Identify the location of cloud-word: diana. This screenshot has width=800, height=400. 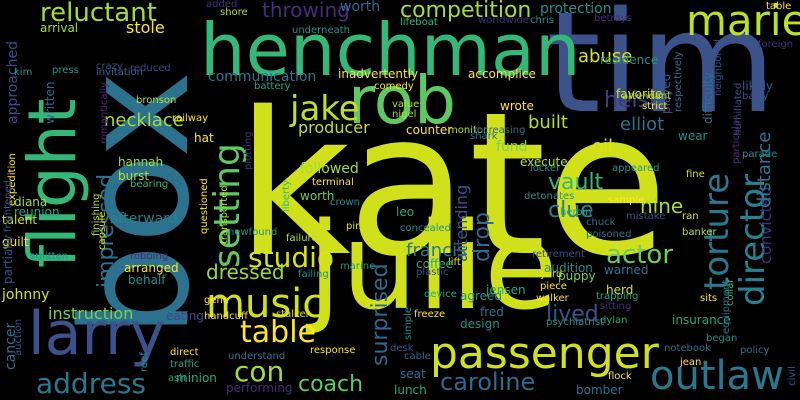
(31, 202).